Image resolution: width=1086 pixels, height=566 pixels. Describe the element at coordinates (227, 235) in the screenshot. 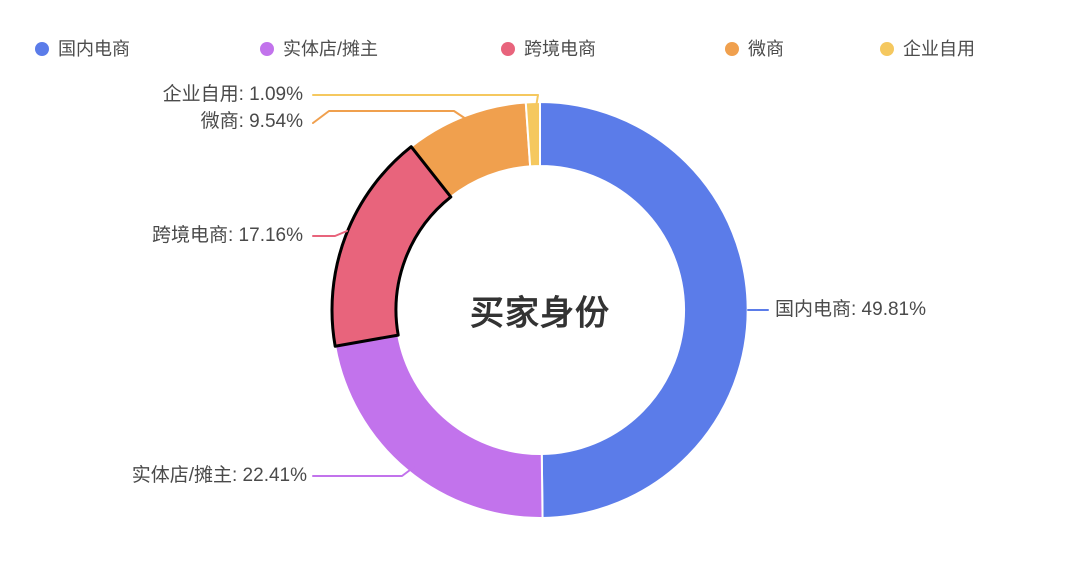

I see `slice-label-2: 跨境电商: 17.16%` at that location.